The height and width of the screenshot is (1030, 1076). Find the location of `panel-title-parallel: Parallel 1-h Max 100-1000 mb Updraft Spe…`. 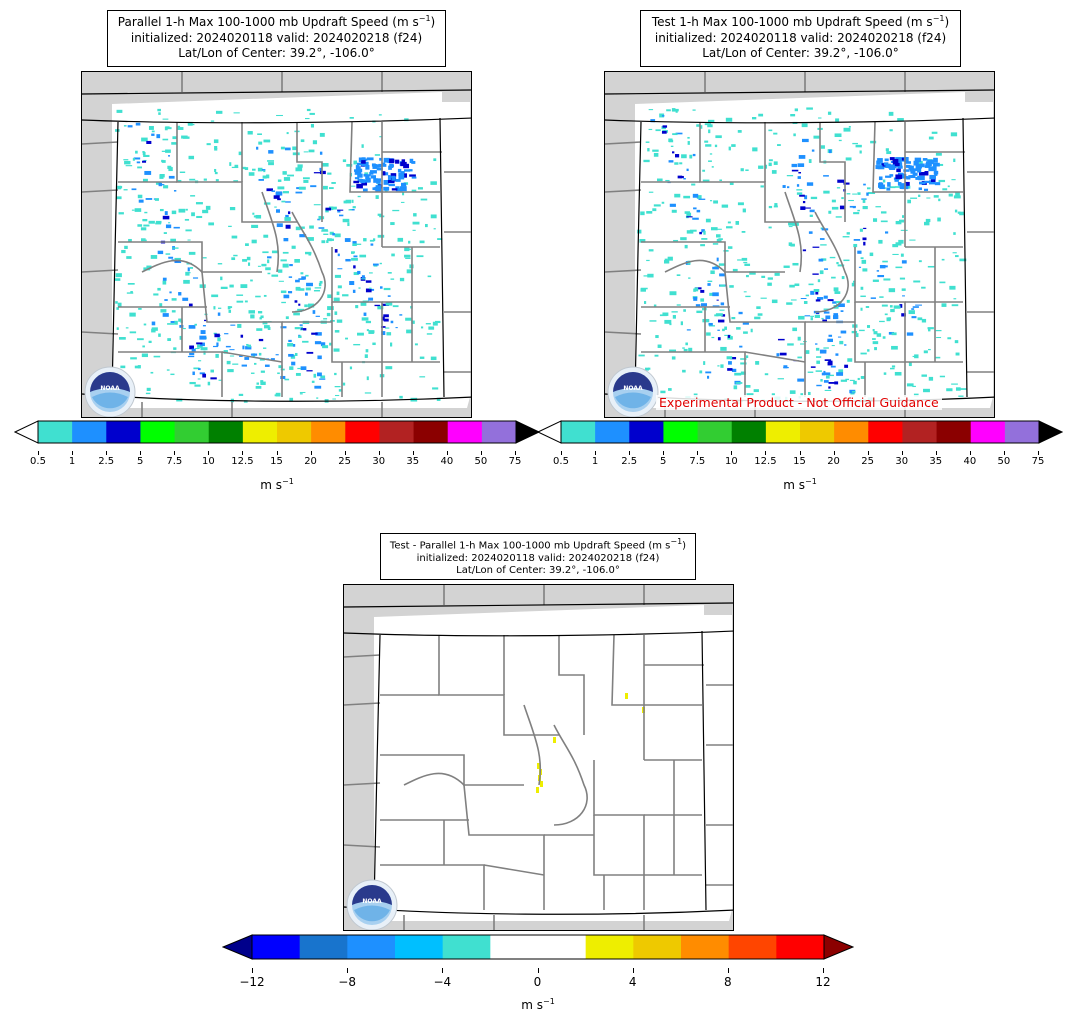

panel-title-parallel: Parallel 1-h Max 100-1000 mb Updraft Spe… is located at coordinates (276, 38).